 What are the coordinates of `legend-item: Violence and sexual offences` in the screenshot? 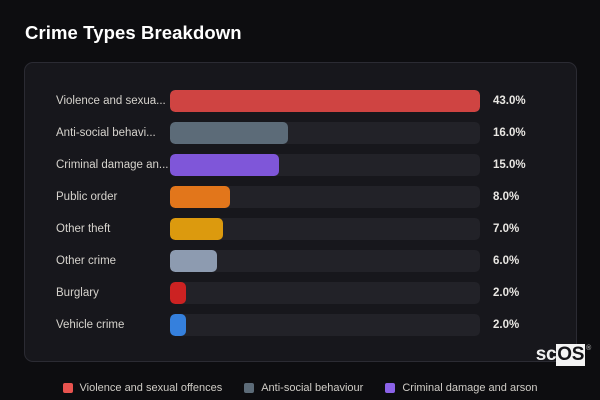 It's located at (142, 388).